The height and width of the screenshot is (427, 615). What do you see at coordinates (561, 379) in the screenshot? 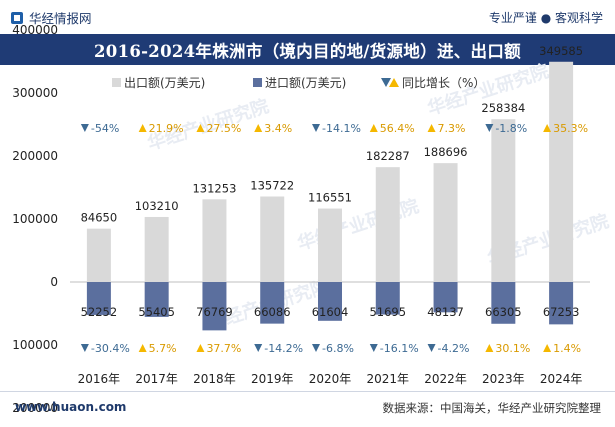
I see `x-category-label: 2024年` at bounding box center [561, 379].